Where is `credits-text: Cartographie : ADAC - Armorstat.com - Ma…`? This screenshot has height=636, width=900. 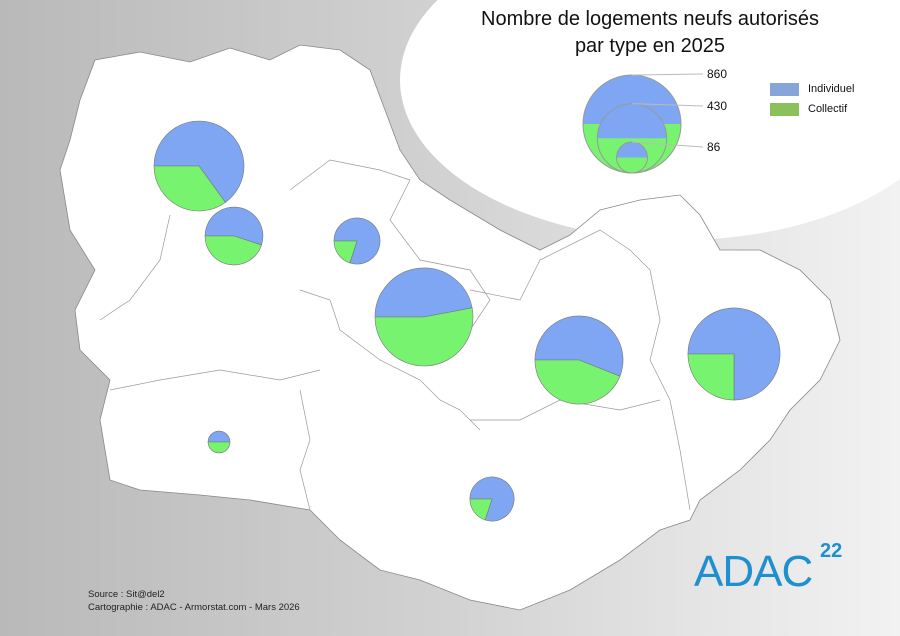
credits-text: Cartographie : ADAC - Armorstat.com - Ma… is located at coordinates (194, 607).